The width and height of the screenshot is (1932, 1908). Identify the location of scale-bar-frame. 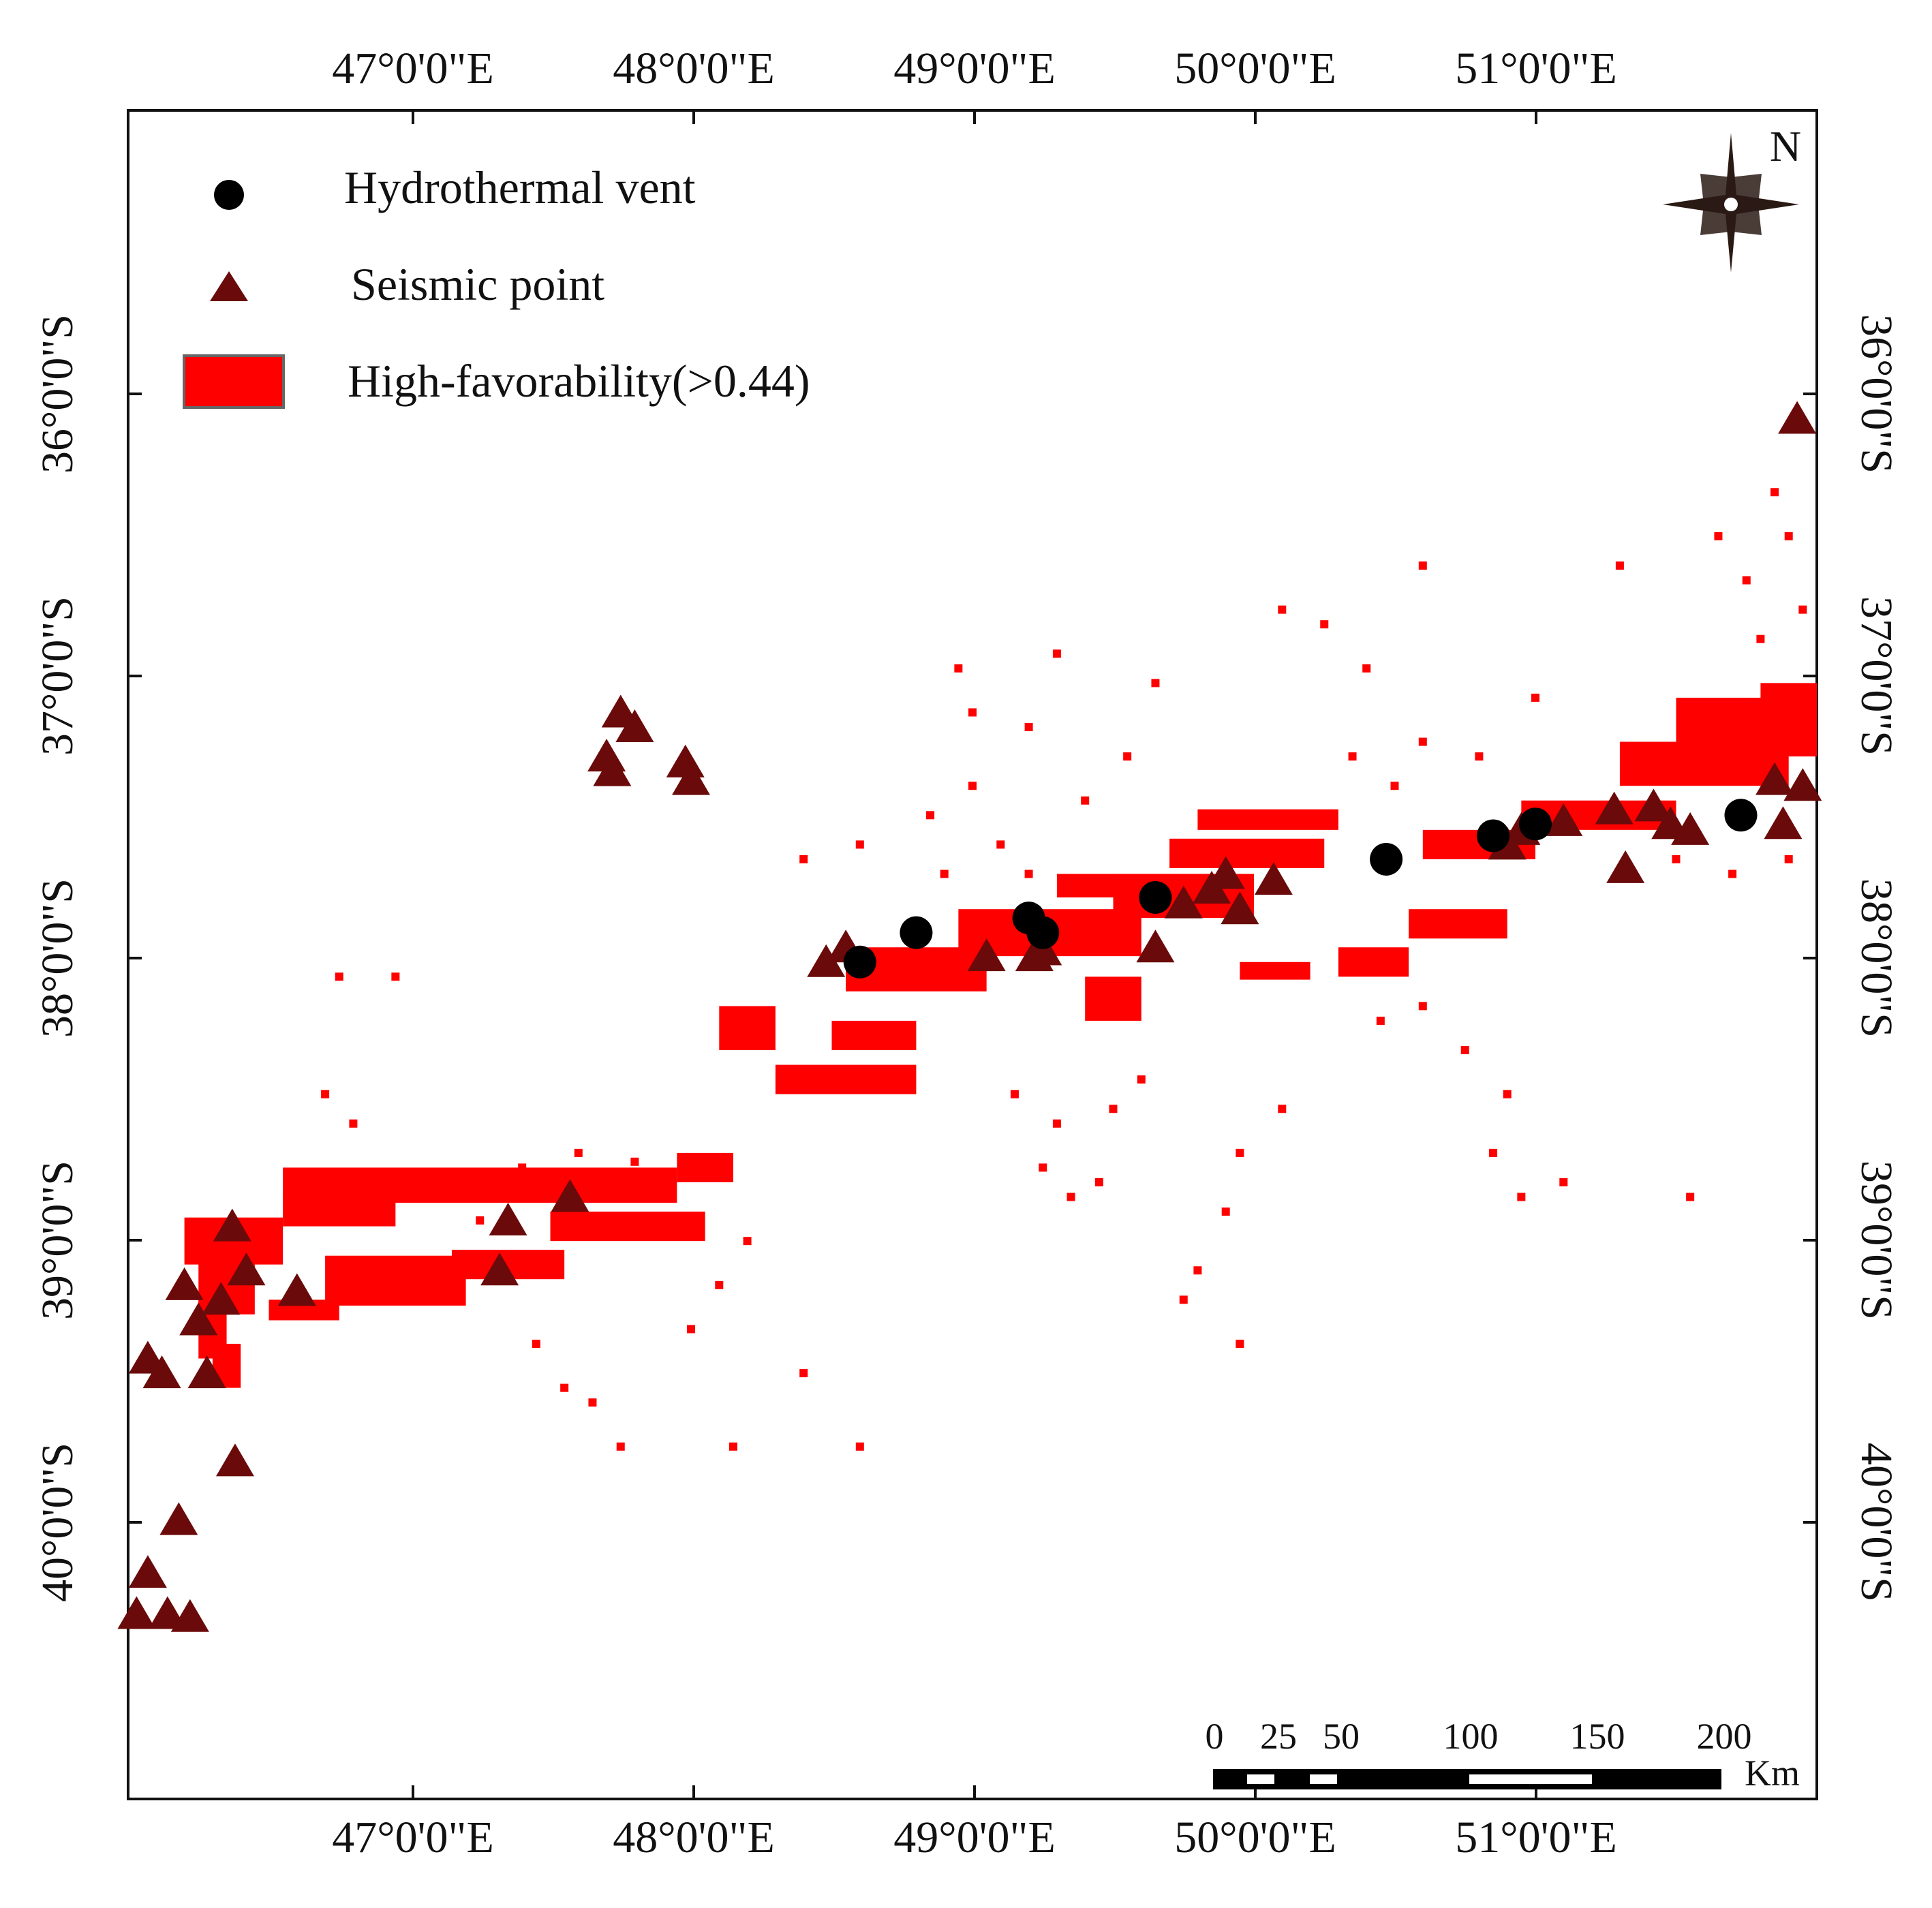
(1467, 1779).